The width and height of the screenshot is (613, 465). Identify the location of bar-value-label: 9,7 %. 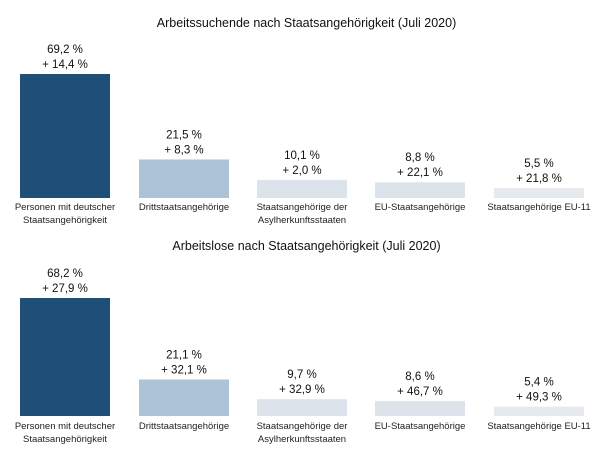
(301, 375).